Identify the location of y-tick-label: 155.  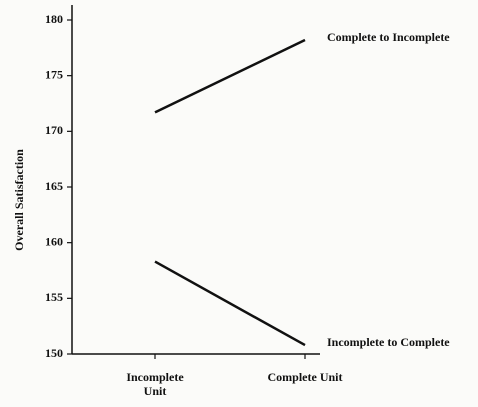
(54, 297).